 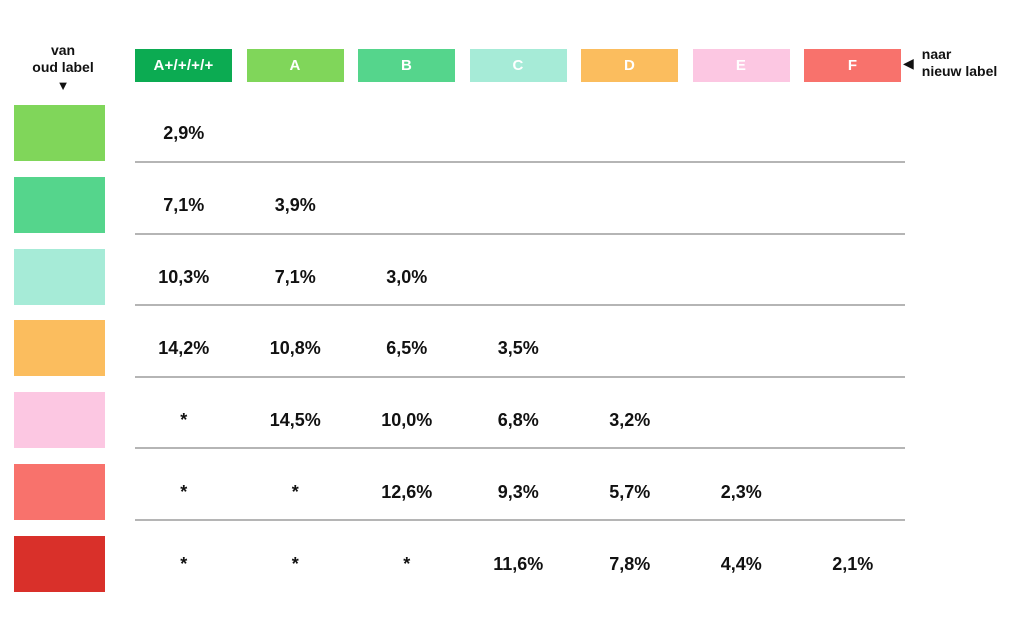 I want to click on new-label-badge-a: A, so click(x=295, y=65).